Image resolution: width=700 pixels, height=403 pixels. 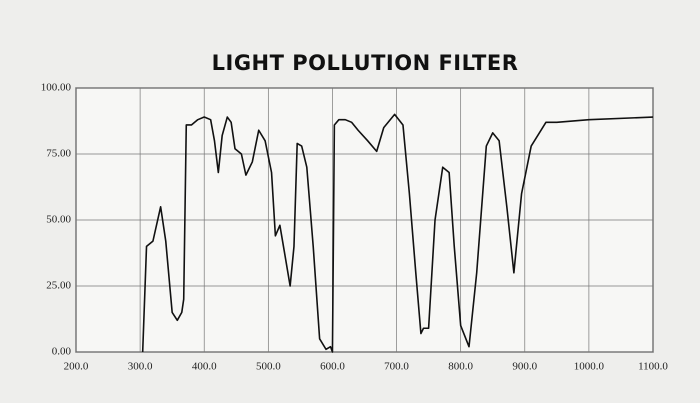 What do you see at coordinates (58, 286) in the screenshot?
I see `y-tick-label: 25.00` at bounding box center [58, 286].